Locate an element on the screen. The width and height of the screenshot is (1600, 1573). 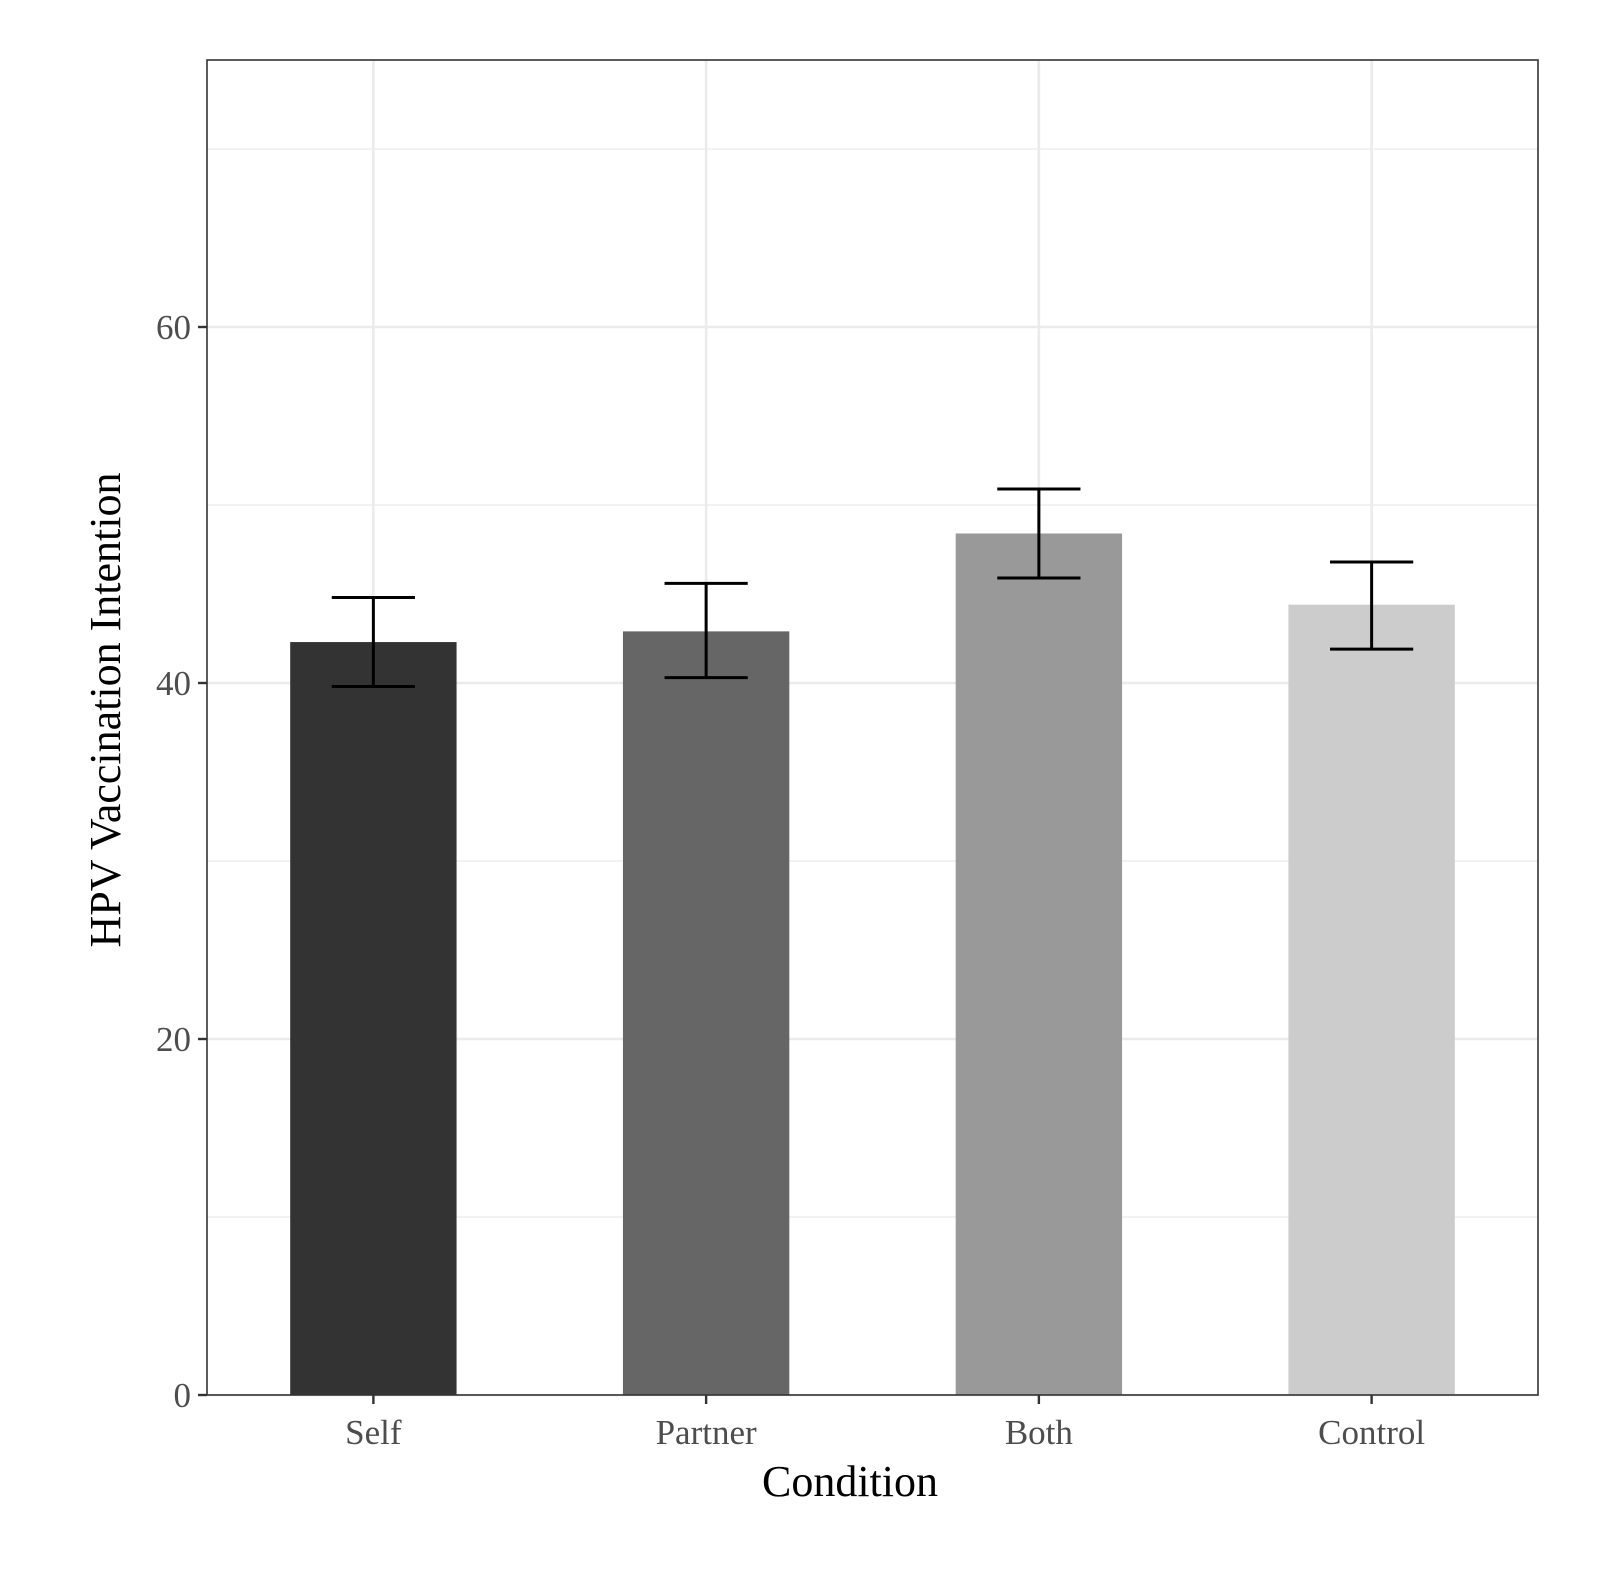
bar-both is located at coordinates (1039, 964).